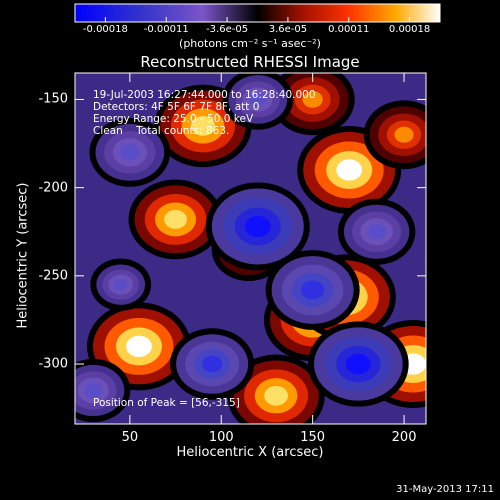  What do you see at coordinates (257, 13) in the screenshot?
I see `colorbar` at bounding box center [257, 13].